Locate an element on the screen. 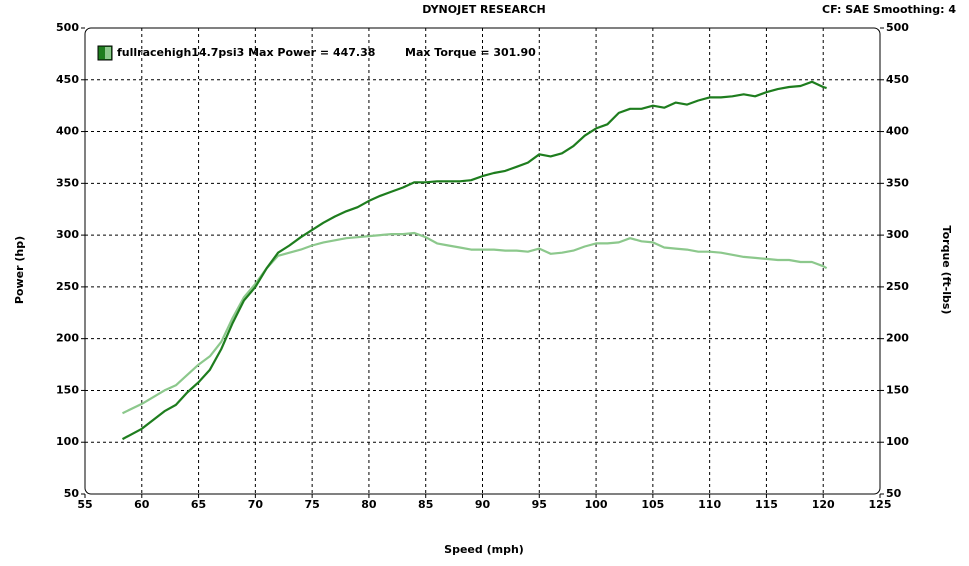  x-tick-label: 105 is located at coordinates (652, 504).